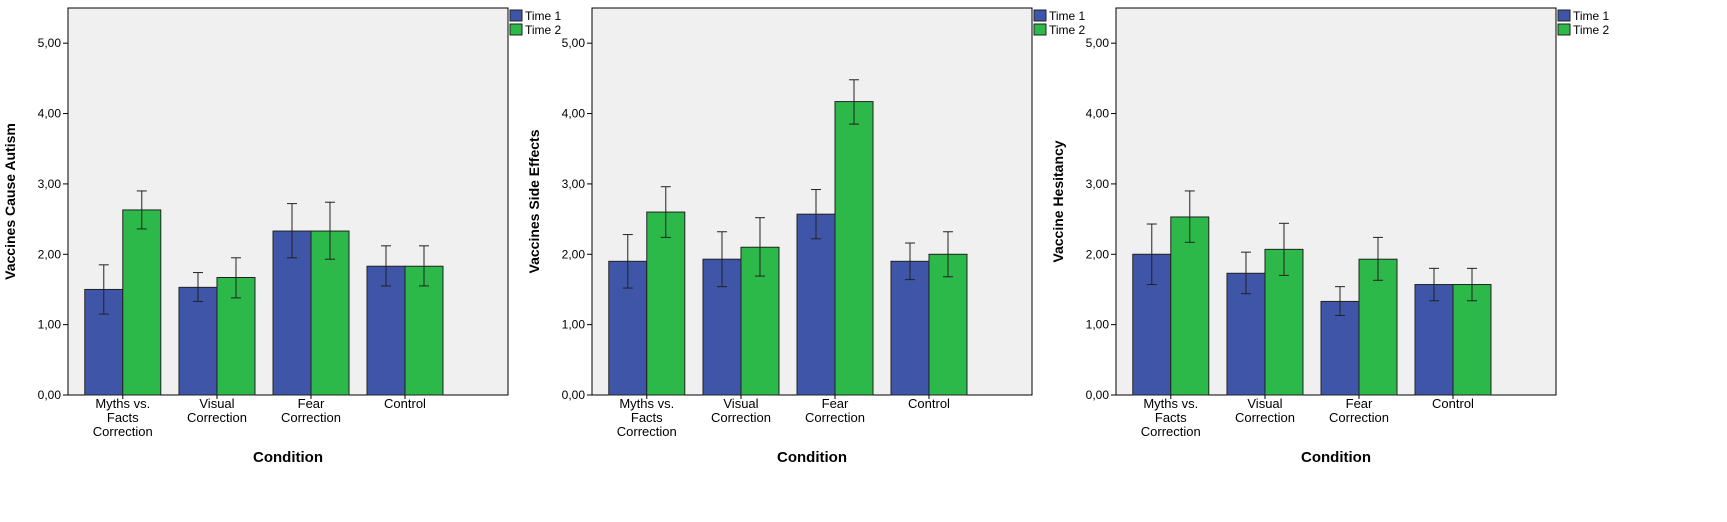 The height and width of the screenshot is (522, 1727). Describe the element at coordinates (534, 201) in the screenshot. I see `y-axis-label: Vaccines Side Effects` at that location.